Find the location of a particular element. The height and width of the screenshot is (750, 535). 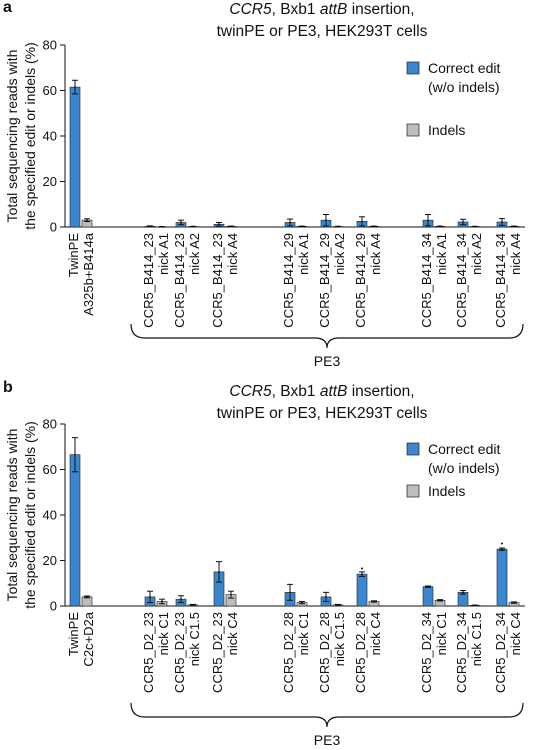

x-tick-label: CCR5_B414_23nick A1 is located at coordinates (156, 280).